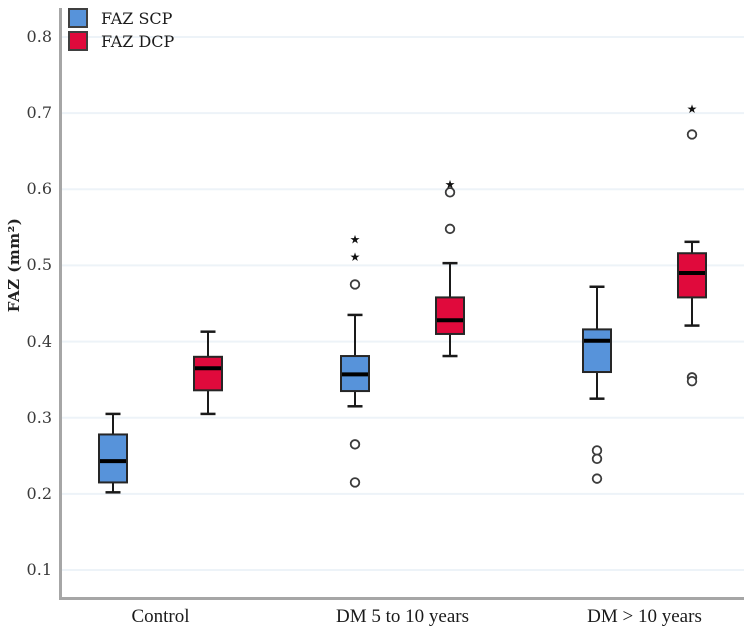 The height and width of the screenshot is (635, 744). Describe the element at coordinates (39, 265) in the screenshot. I see `y-tick-label: 0.5` at that location.